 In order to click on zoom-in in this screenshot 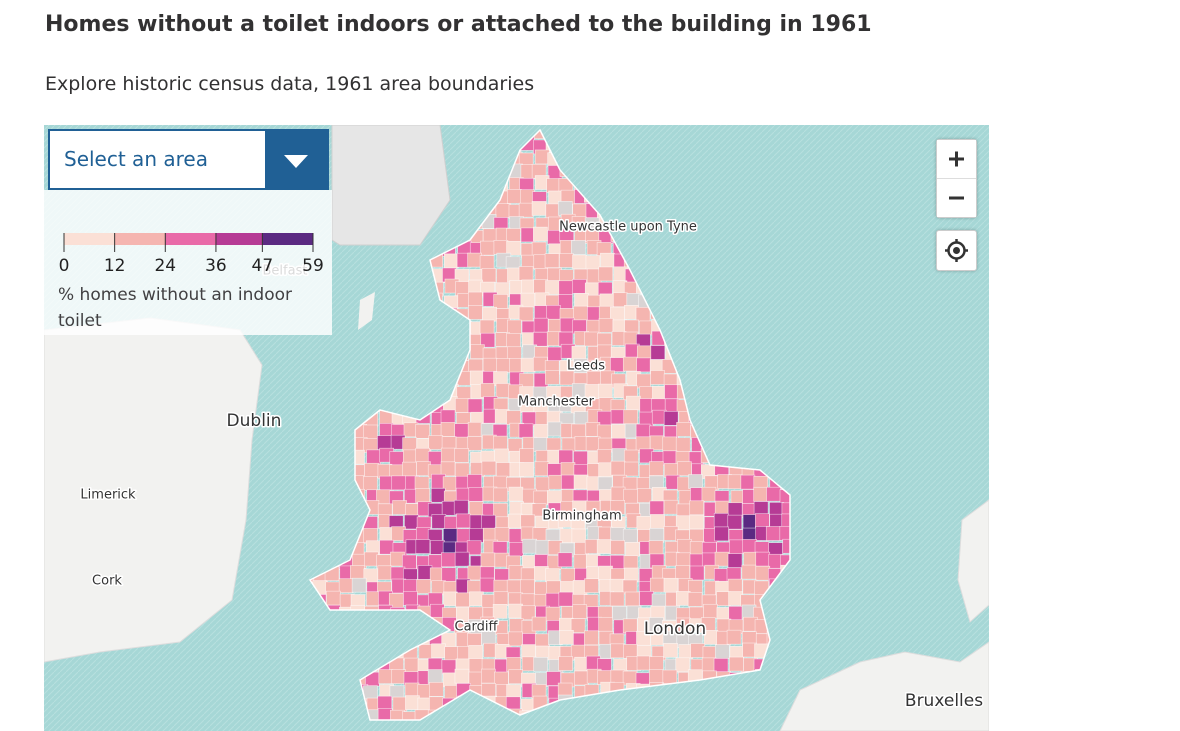, I will do `click(956, 159)`.